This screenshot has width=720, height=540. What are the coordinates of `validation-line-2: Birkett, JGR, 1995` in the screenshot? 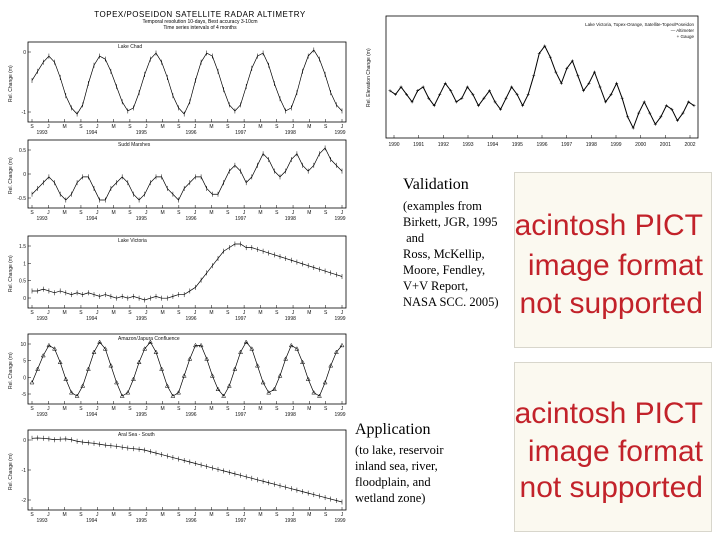 It's located at (450, 222).